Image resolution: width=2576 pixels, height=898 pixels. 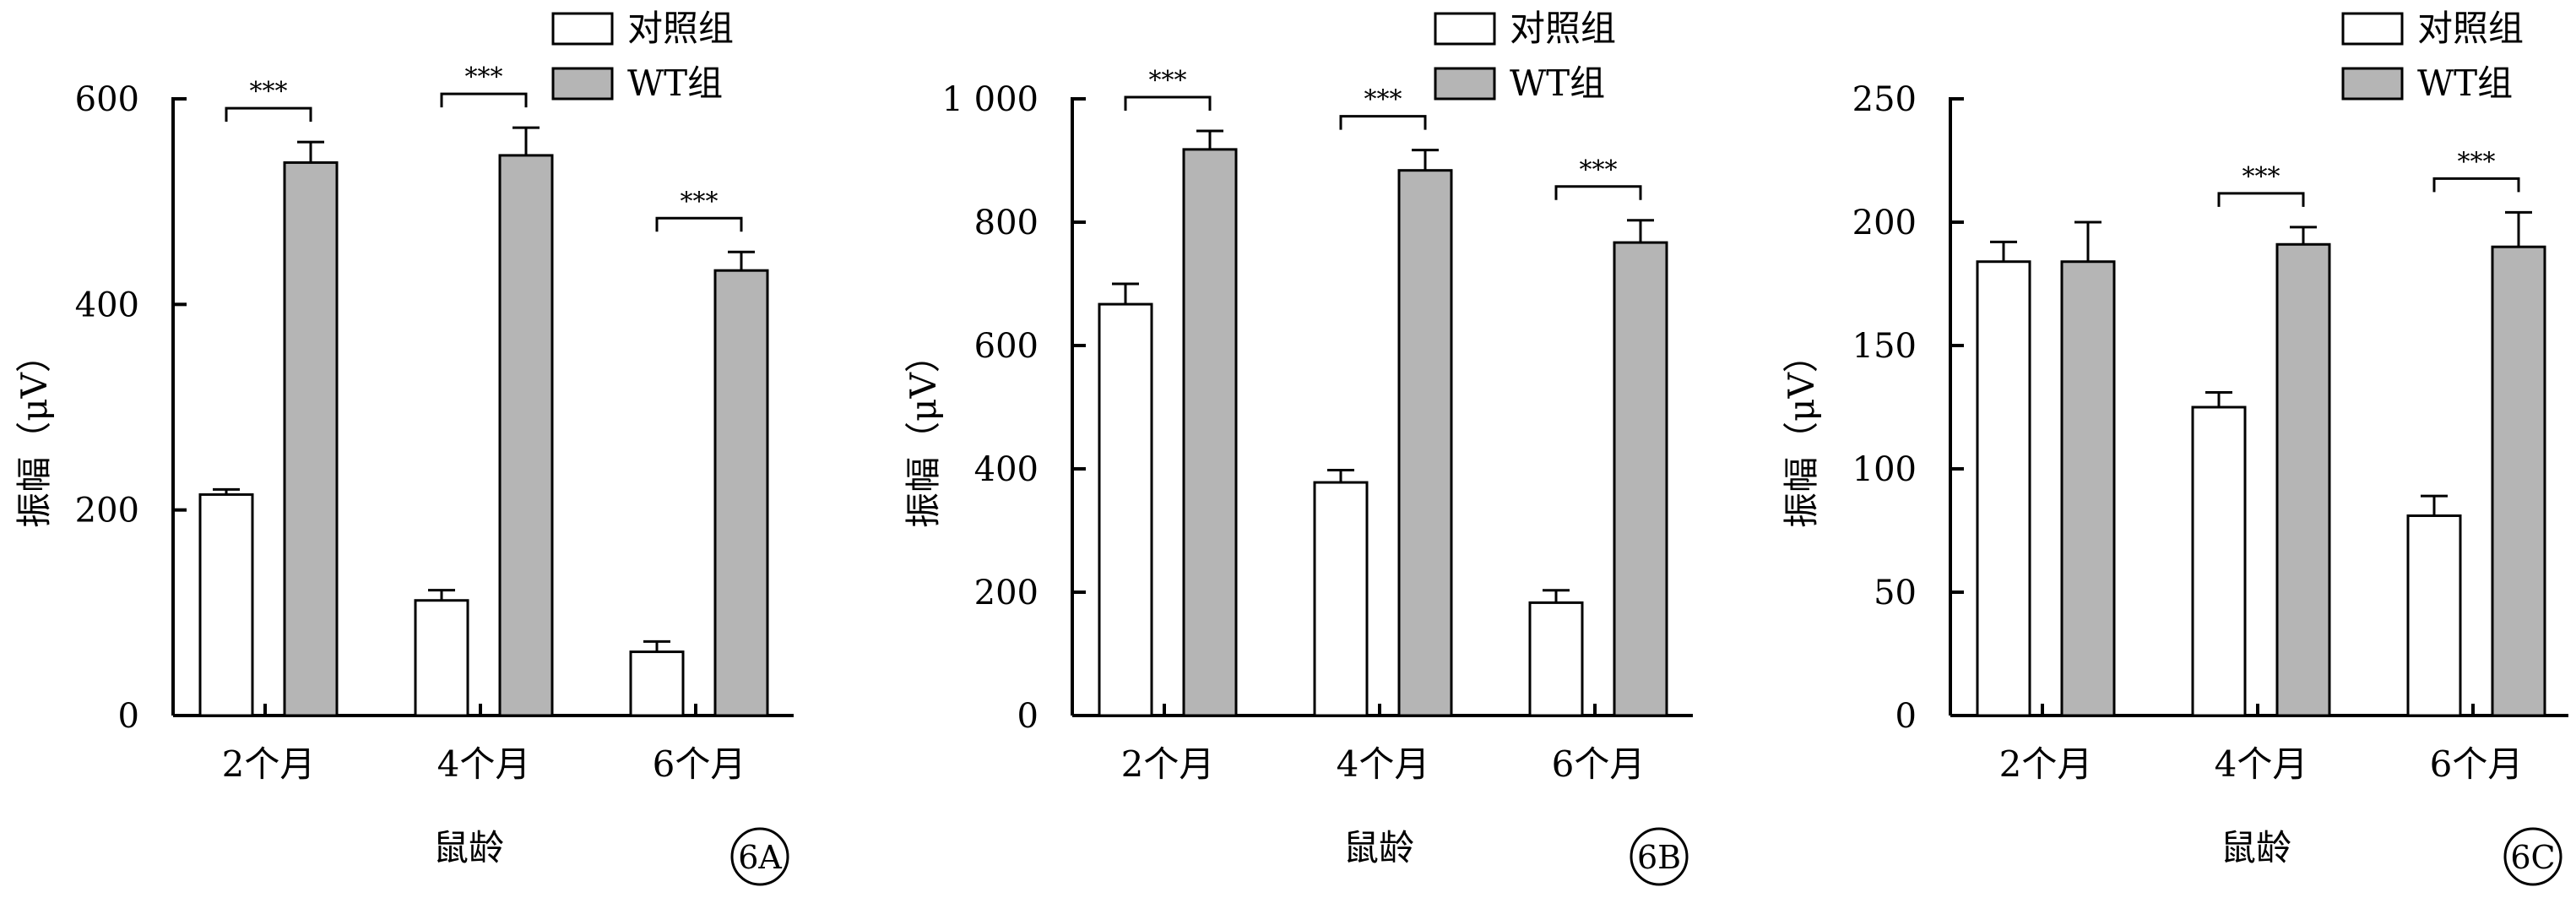 What do you see at coordinates (990, 99) in the screenshot?
I see `y-tick-label: 1 000` at bounding box center [990, 99].